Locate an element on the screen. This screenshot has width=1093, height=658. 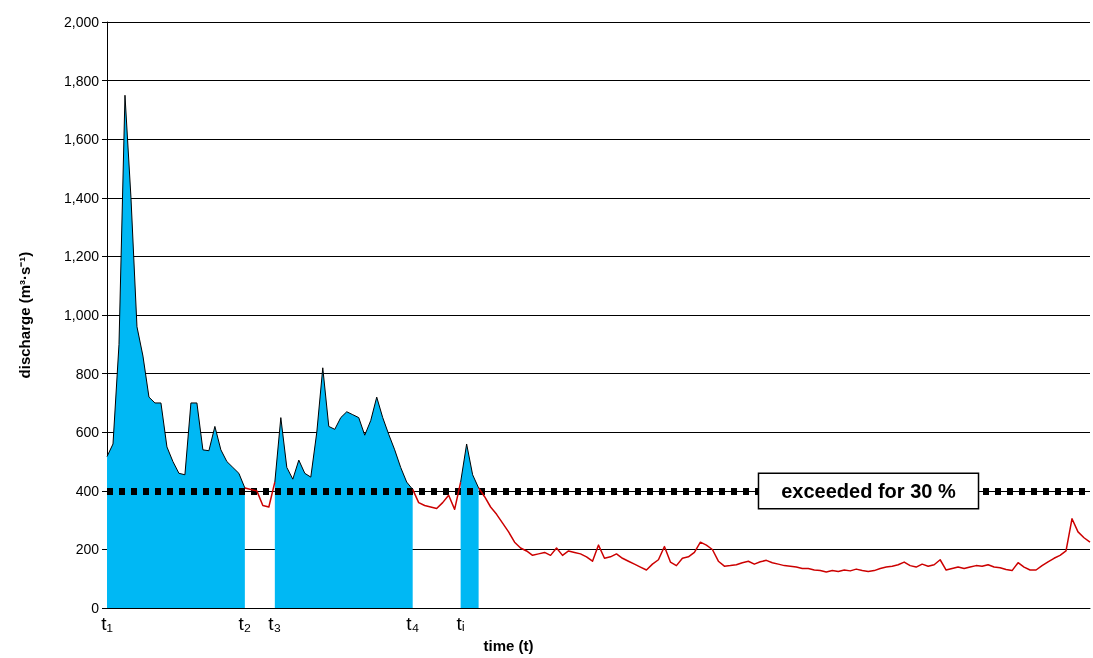
y-axis-title: discharge (m³·s⁻¹) is located at coordinates (24, 315).